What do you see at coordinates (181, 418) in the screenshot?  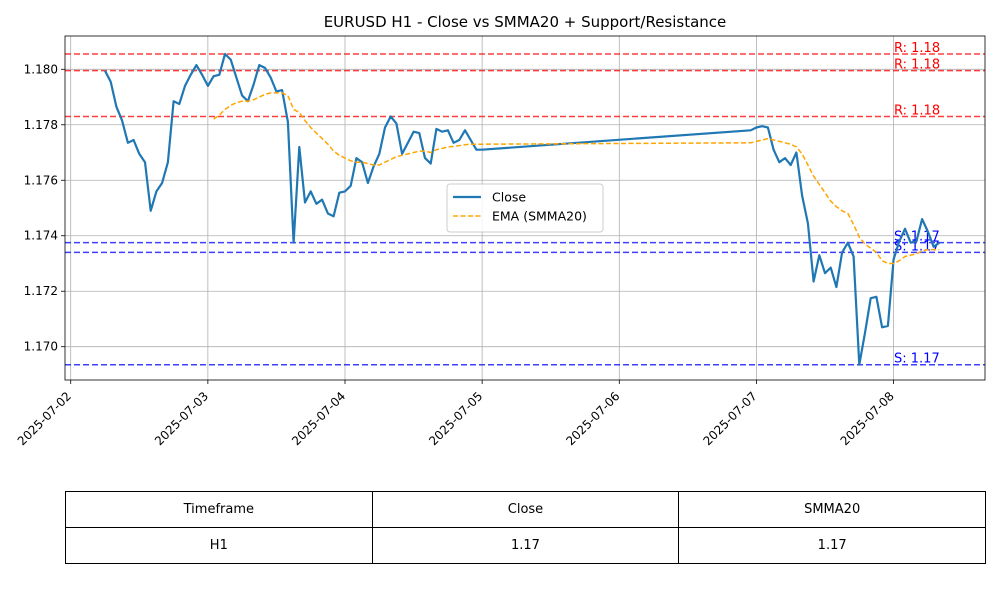 I see `x-tick-label: 2025-07-03` at bounding box center [181, 418].